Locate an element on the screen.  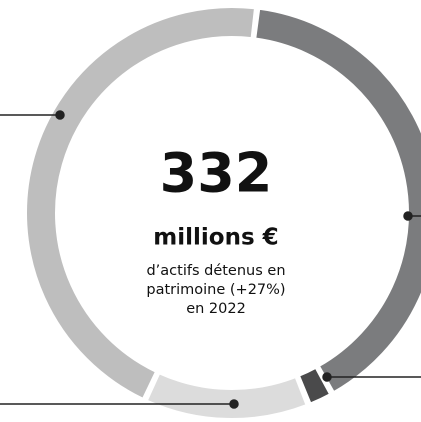
center-value: 332 is located at coordinates (216, 173).